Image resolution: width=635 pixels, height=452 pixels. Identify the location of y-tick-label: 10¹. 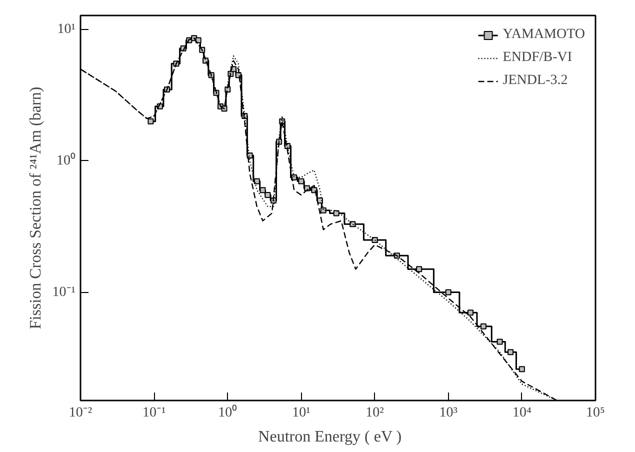
(66, 30).